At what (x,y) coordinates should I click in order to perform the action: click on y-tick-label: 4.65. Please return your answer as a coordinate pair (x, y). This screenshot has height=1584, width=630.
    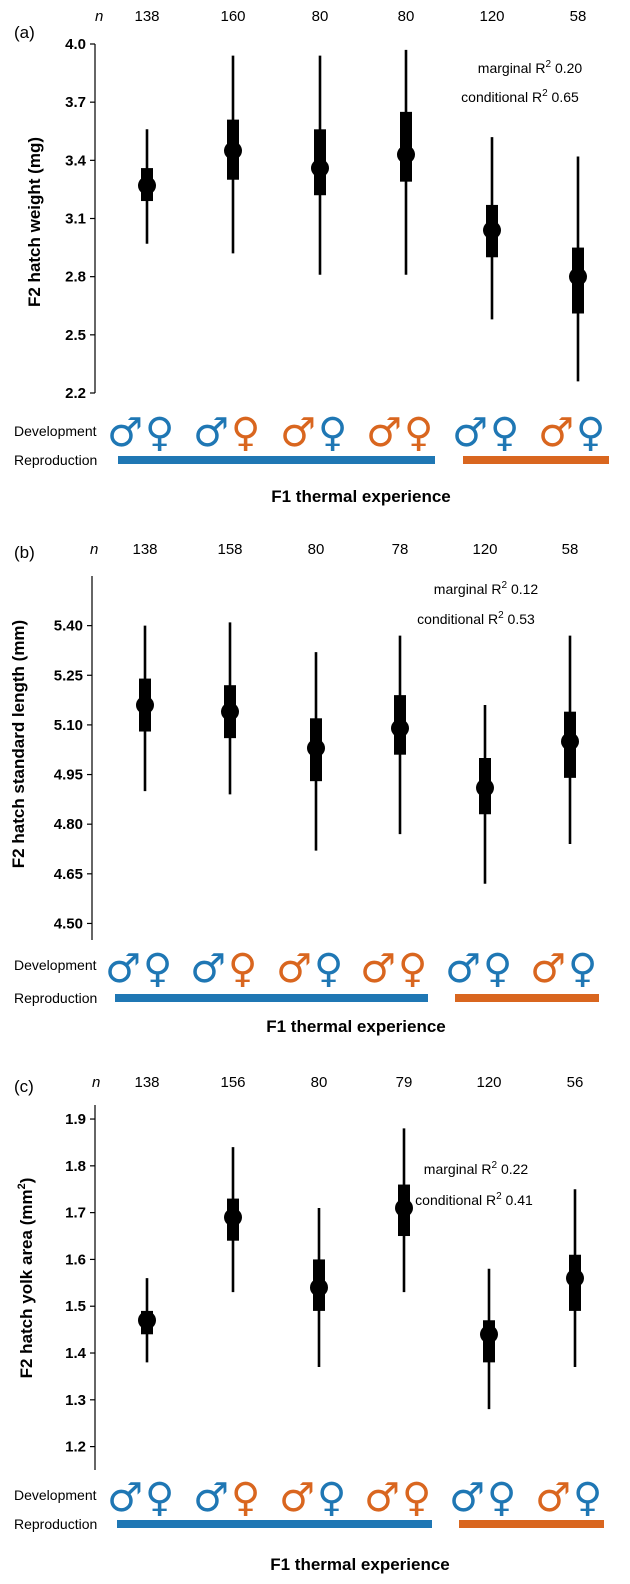
    Looking at the image, I should click on (68, 874).